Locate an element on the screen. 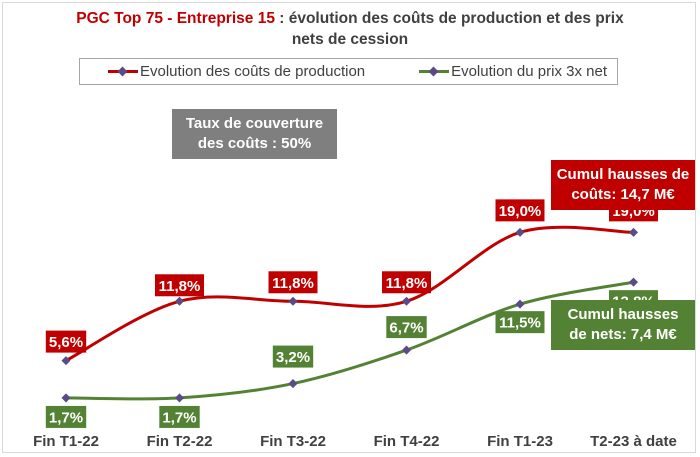 The height and width of the screenshot is (457, 700). svg-text: 3,2% is located at coordinates (293, 357).